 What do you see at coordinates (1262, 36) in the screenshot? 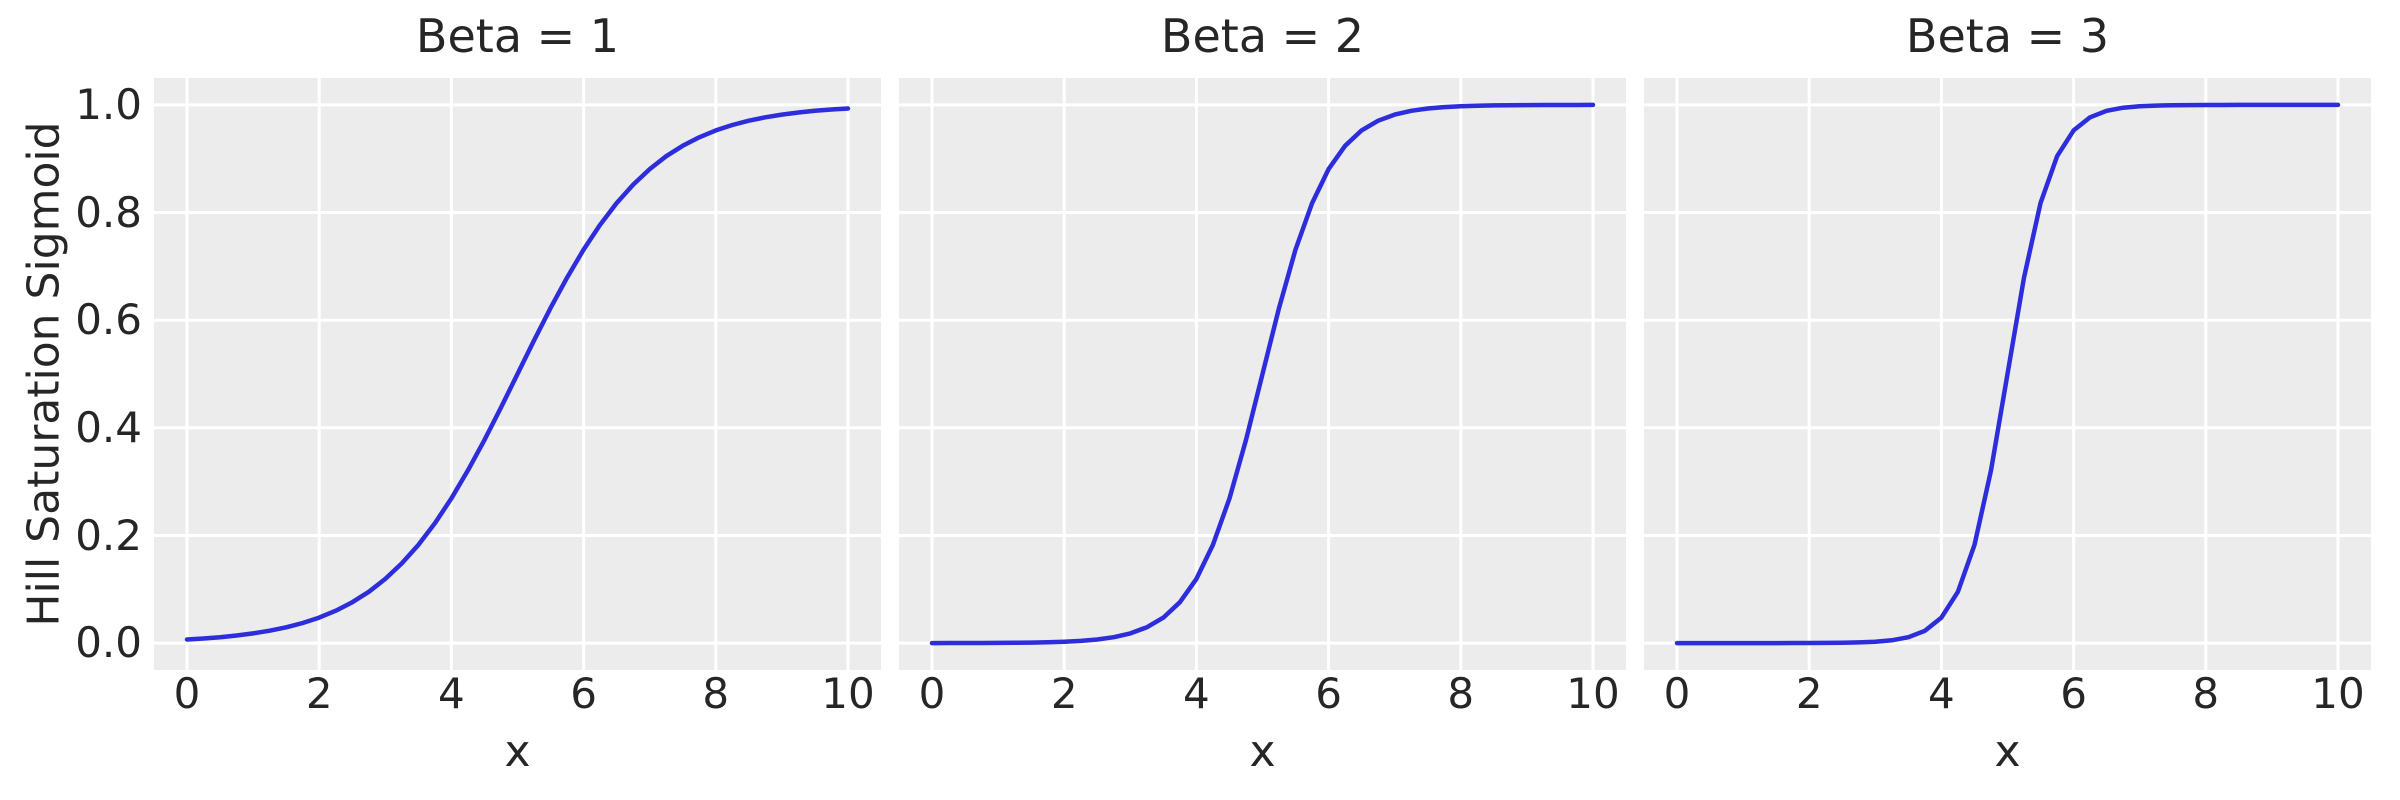
I see `subplot-title: Beta = 2` at bounding box center [1262, 36].